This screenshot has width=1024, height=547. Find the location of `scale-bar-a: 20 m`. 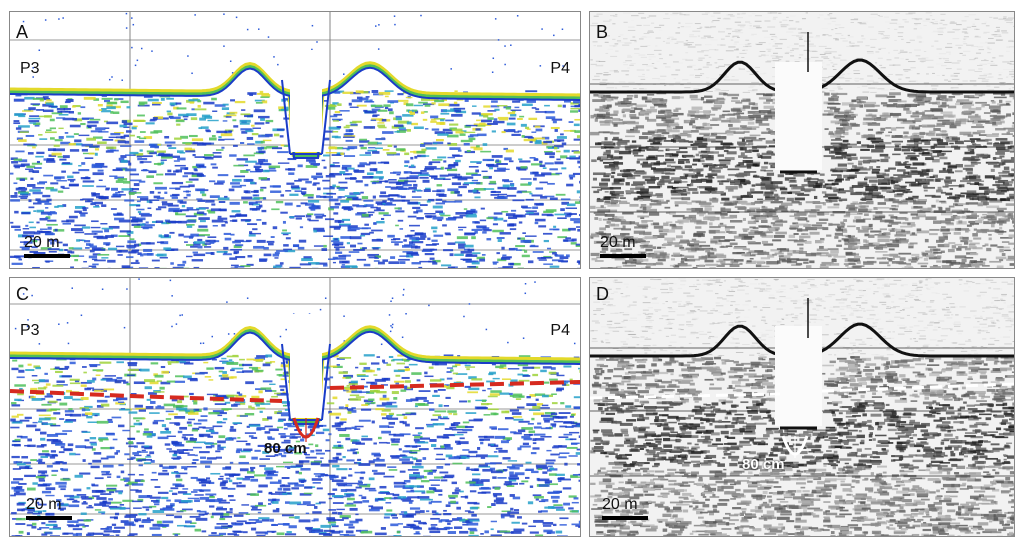

scale-bar-a: 20 m is located at coordinates (47, 246).